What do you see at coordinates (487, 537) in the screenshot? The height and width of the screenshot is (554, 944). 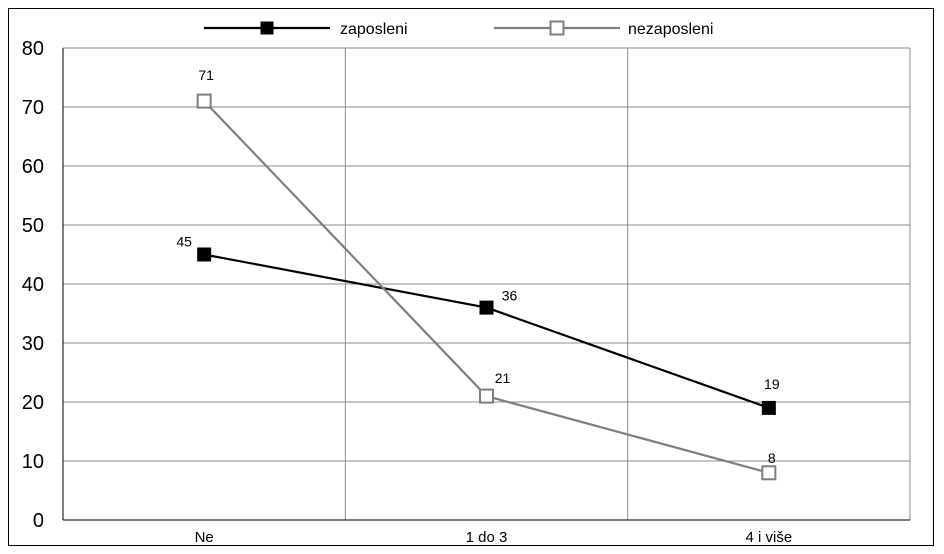 I see `x-tick-label: 1 do 3` at bounding box center [487, 537].